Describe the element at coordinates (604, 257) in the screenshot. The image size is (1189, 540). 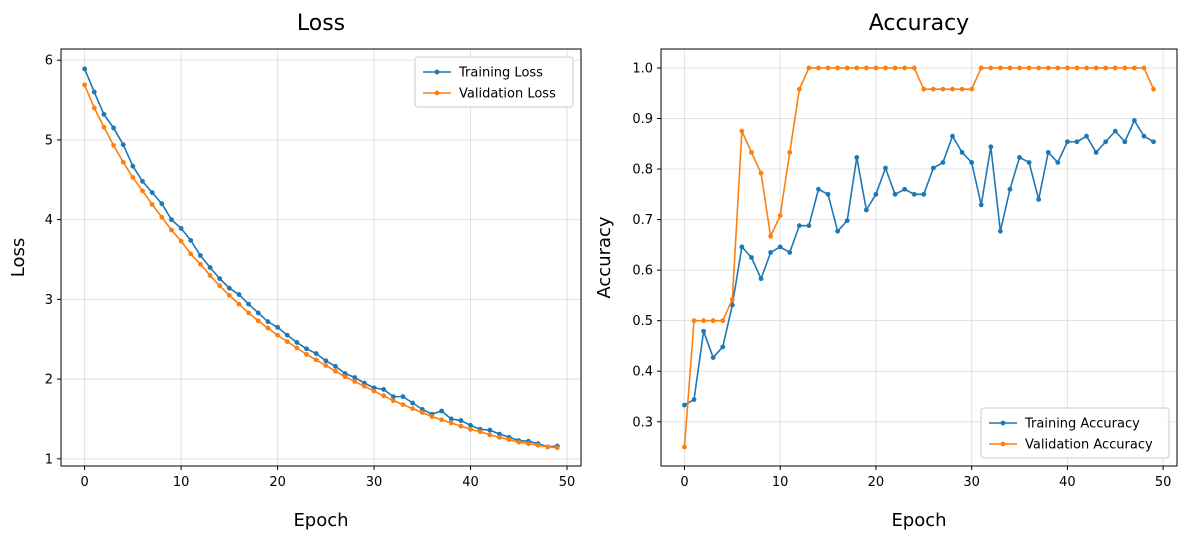
I see `y-axis-label: Accuracy` at that location.